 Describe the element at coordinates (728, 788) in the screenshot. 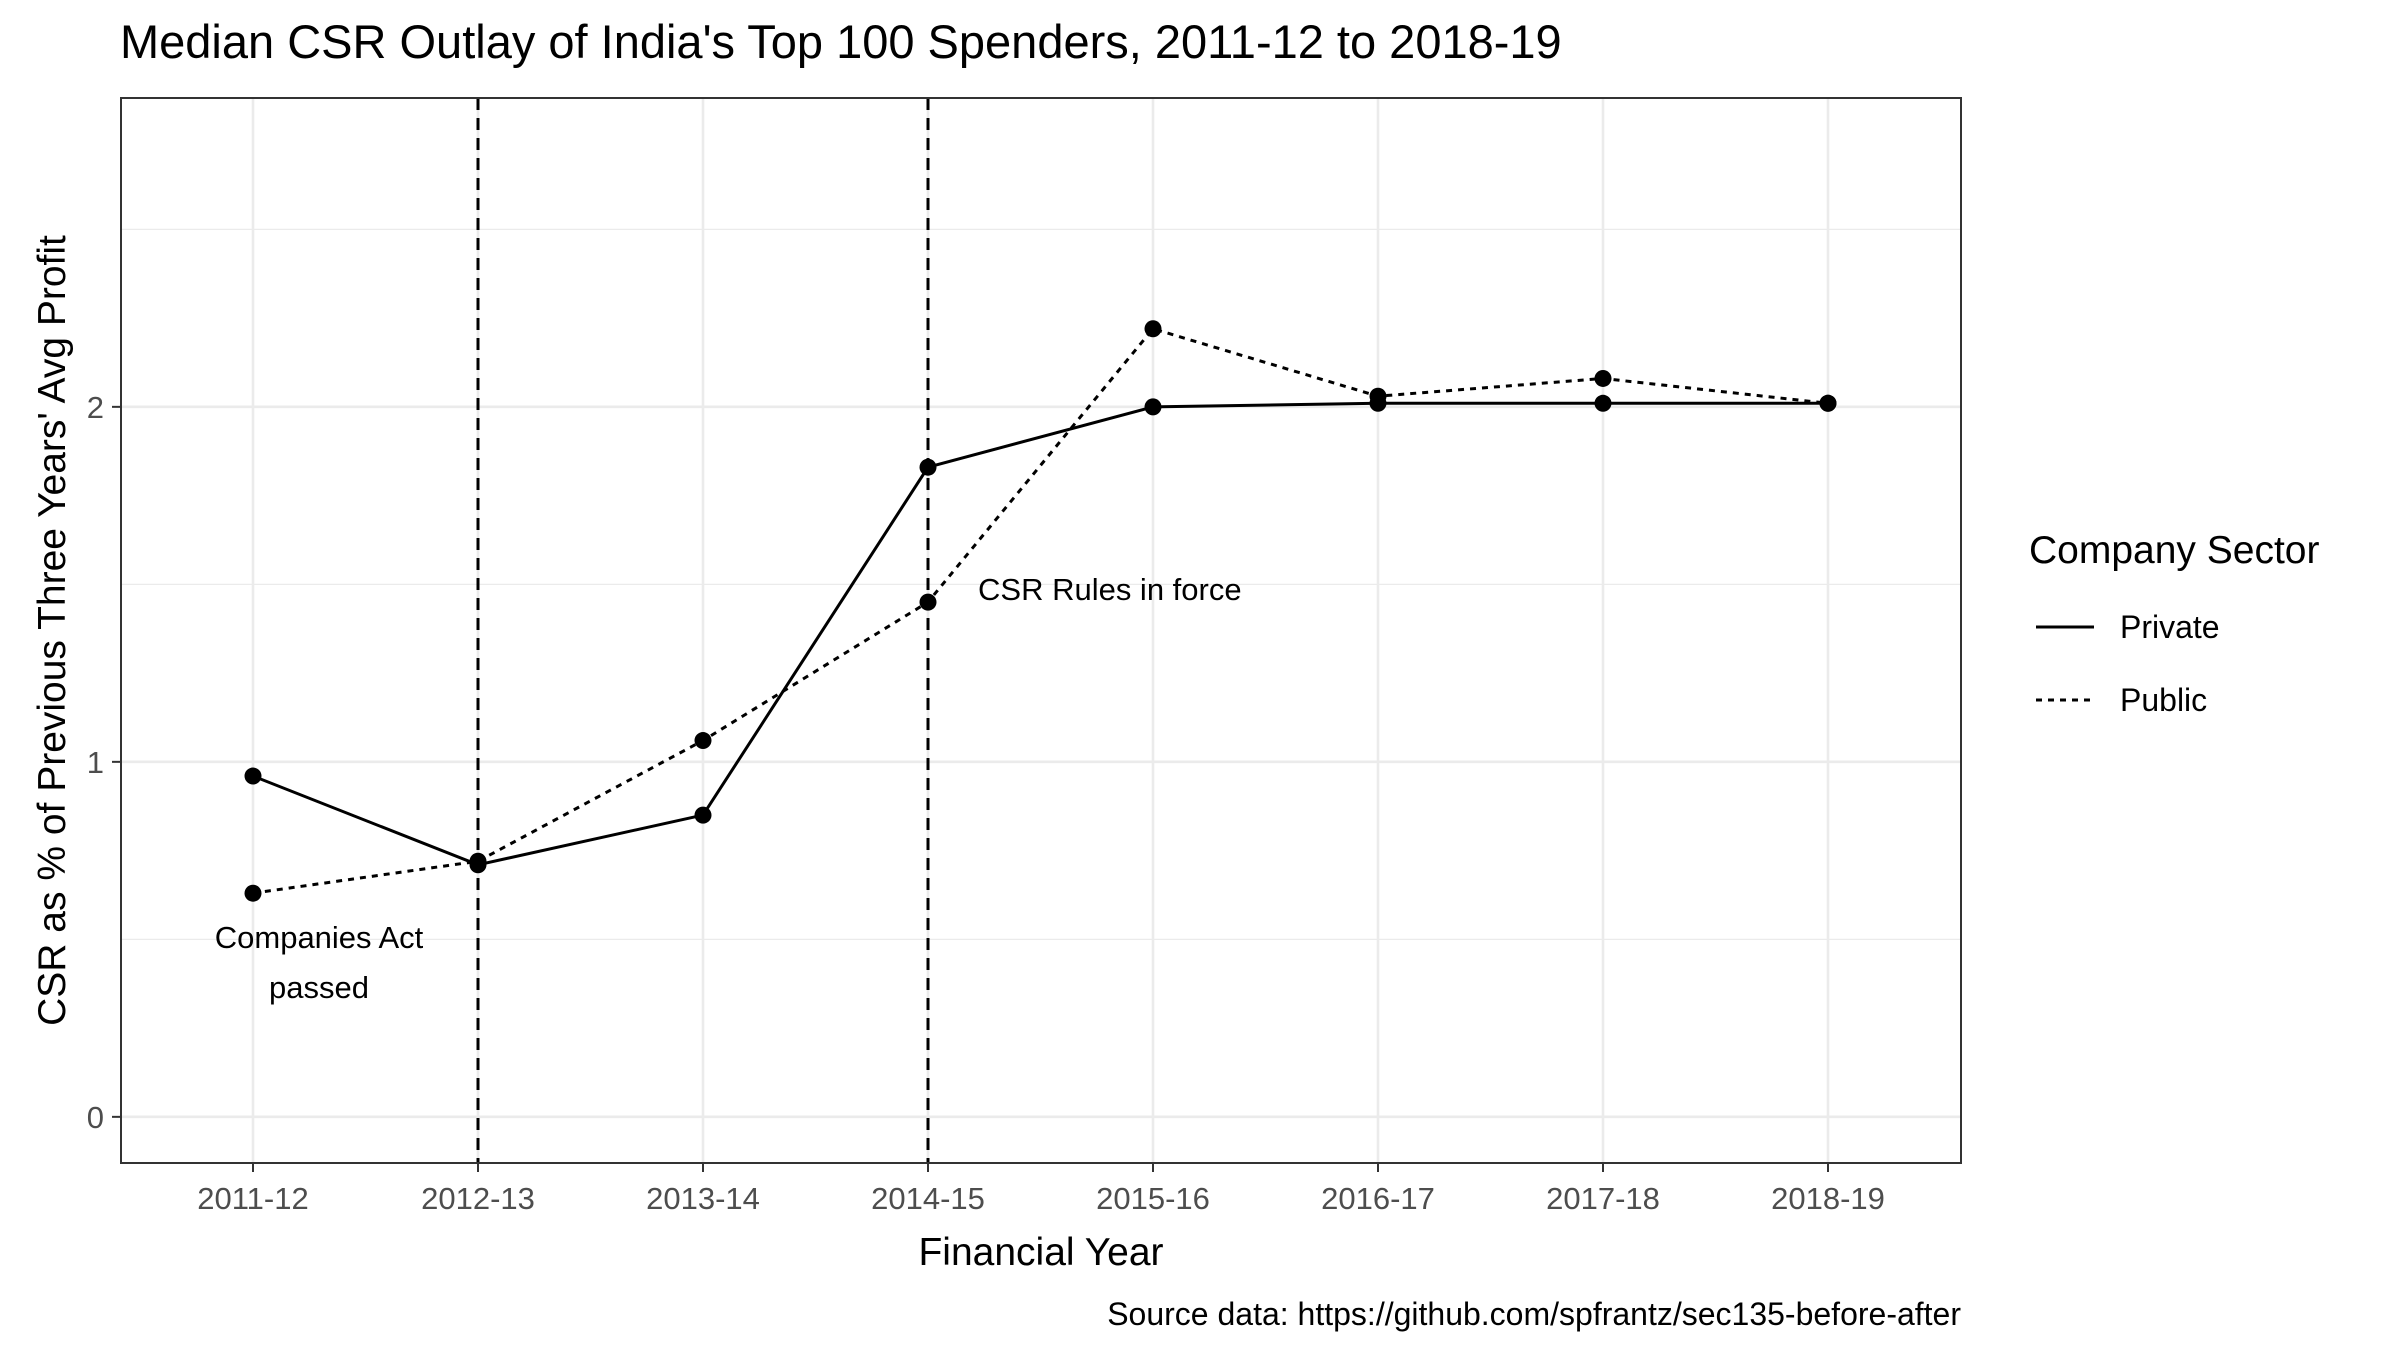

I see `annotation-layer: Companies Act passed CSR Rules in force` at that location.